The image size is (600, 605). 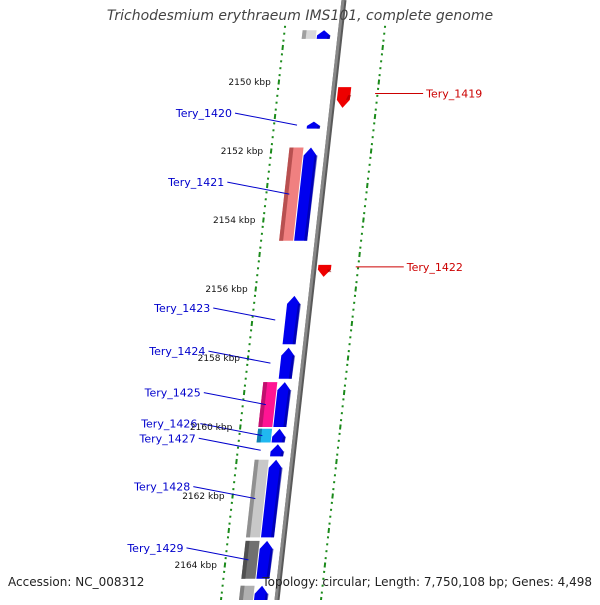 What do you see at coordinates (211, 428) in the screenshot?
I see `scale-label: 2160 kbp` at bounding box center [211, 428].